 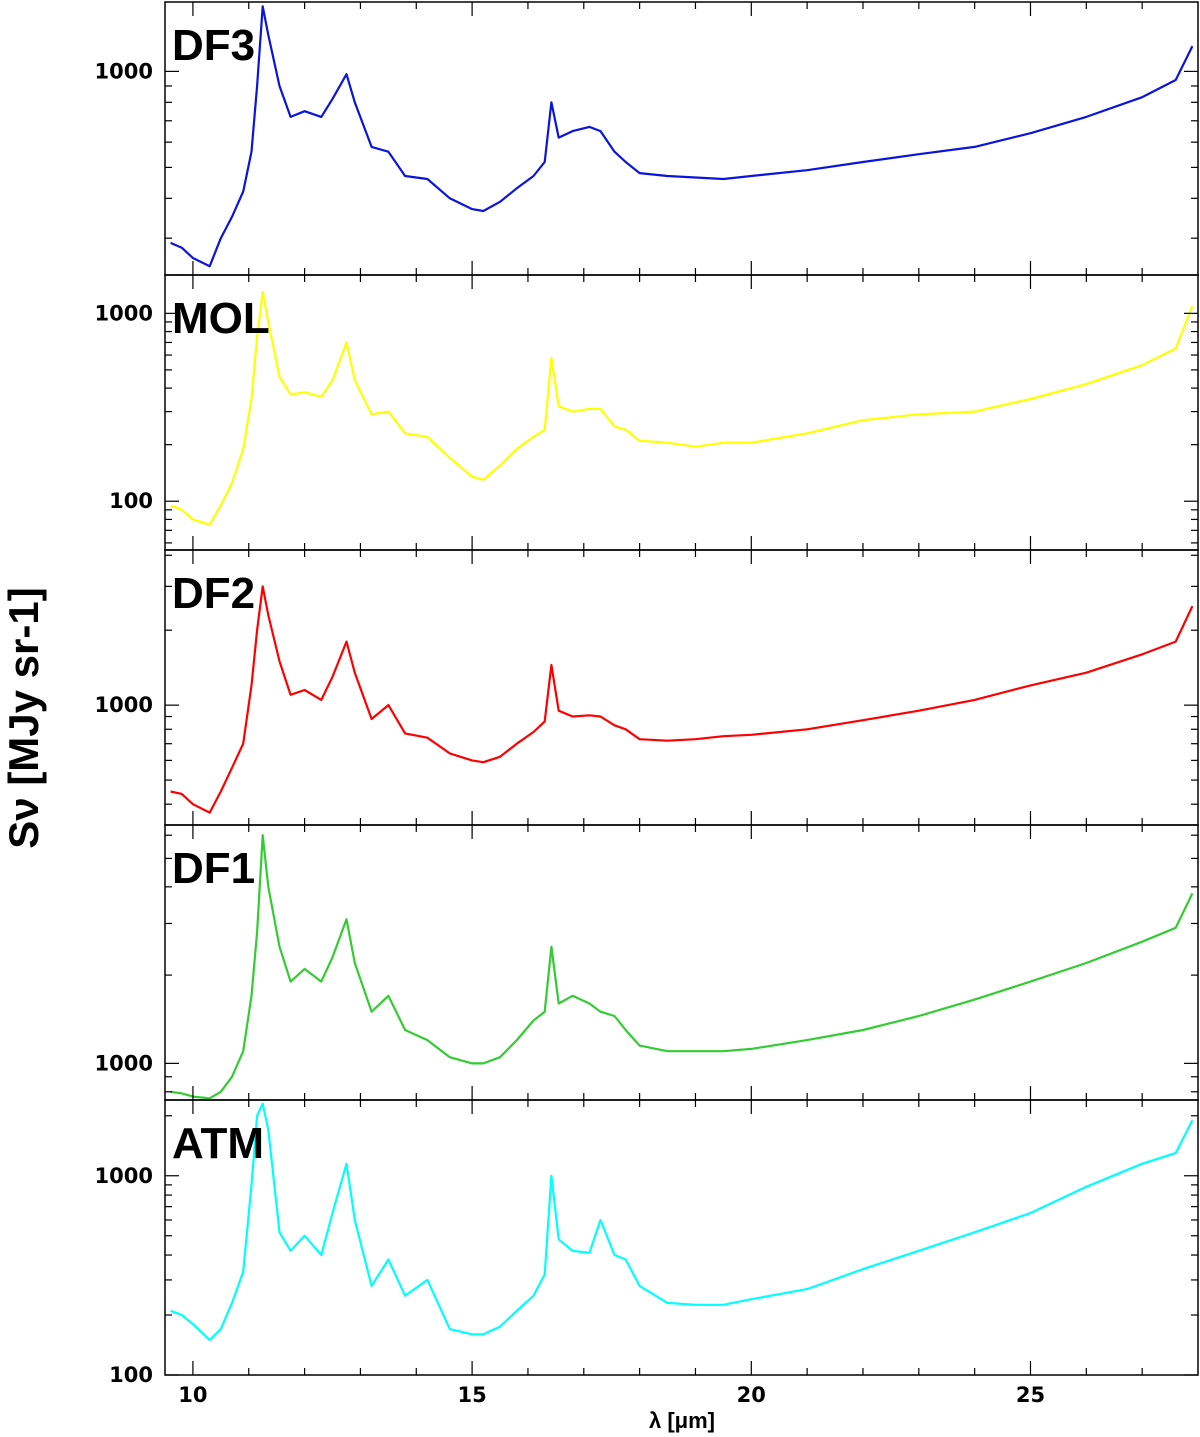 What do you see at coordinates (1030, 1395) in the screenshot?
I see `x-tick-label: 25` at bounding box center [1030, 1395].